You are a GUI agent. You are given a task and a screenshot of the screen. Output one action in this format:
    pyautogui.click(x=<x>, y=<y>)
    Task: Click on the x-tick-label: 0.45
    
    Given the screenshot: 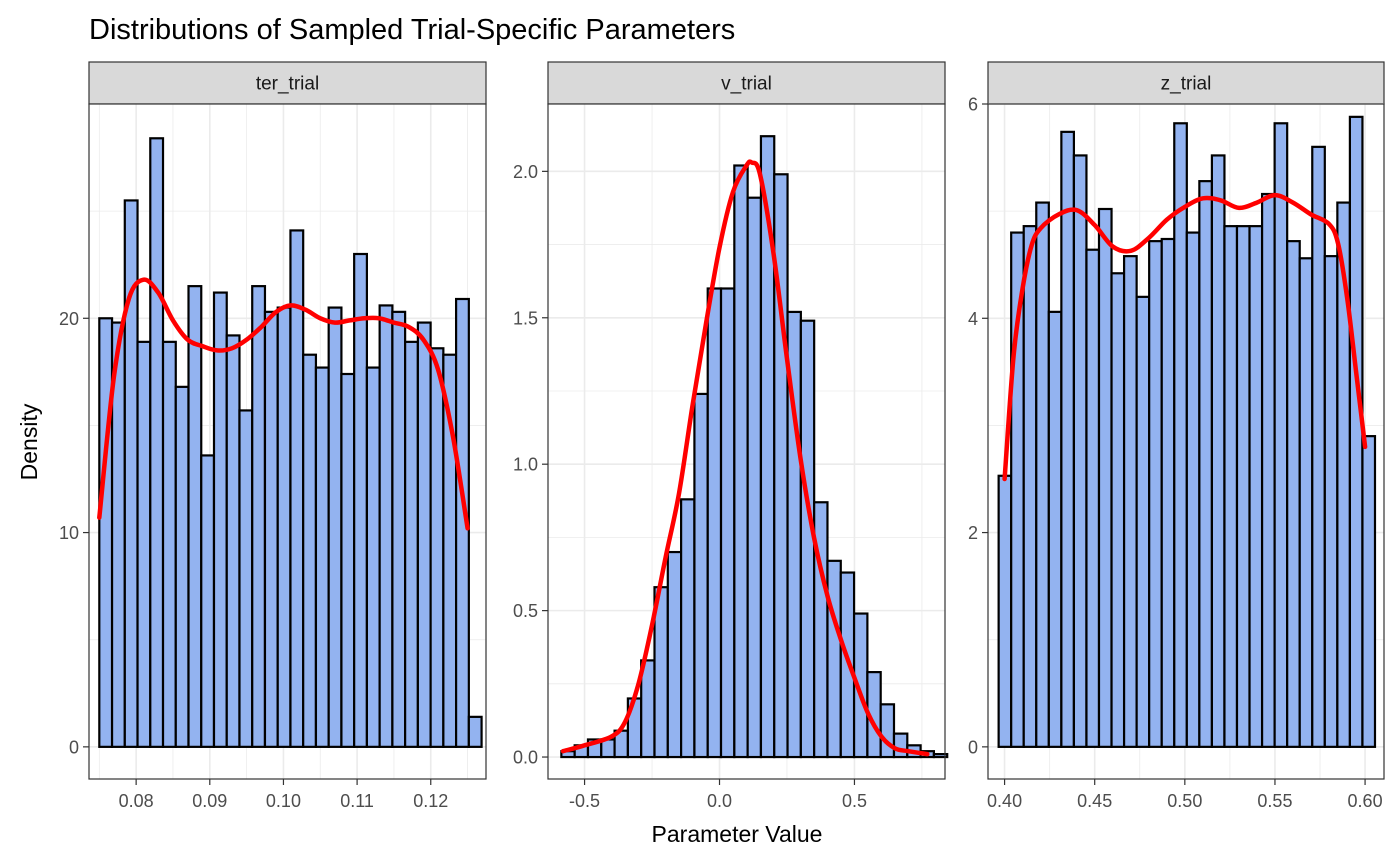 What is the action you would take?
    pyautogui.click(x=1094, y=801)
    